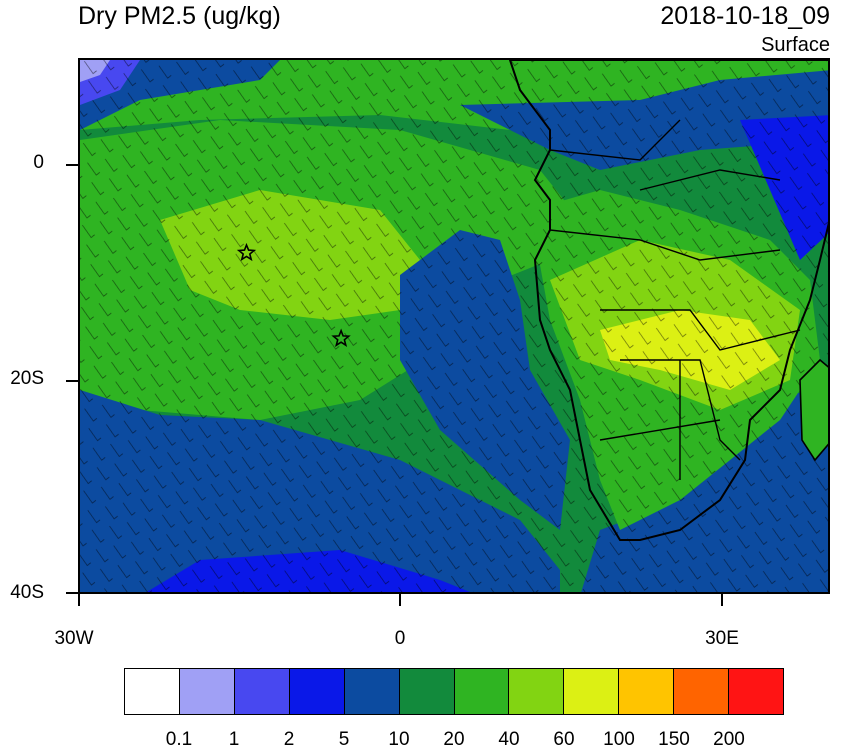  What do you see at coordinates (509, 739) in the screenshot?
I see `colorbar-label: 40` at bounding box center [509, 739].